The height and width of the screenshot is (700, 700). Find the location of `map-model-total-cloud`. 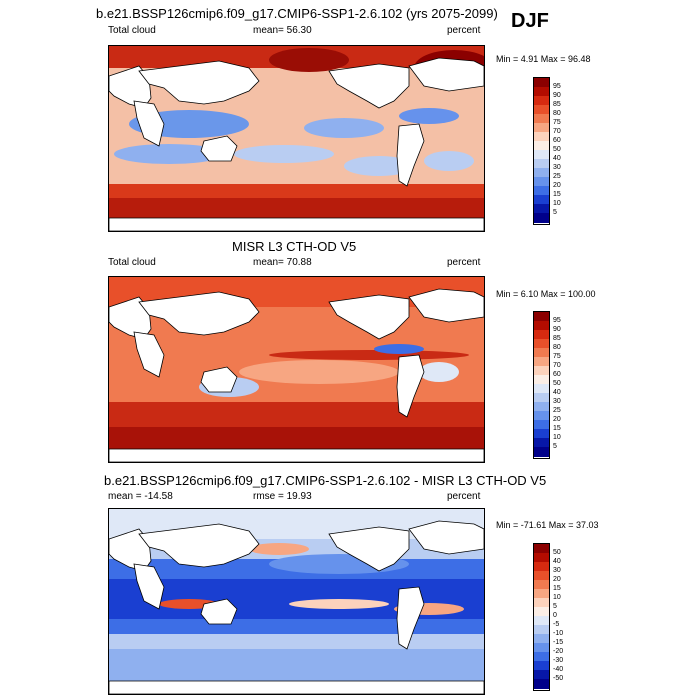

map-model-total-cloud is located at coordinates (296, 138).